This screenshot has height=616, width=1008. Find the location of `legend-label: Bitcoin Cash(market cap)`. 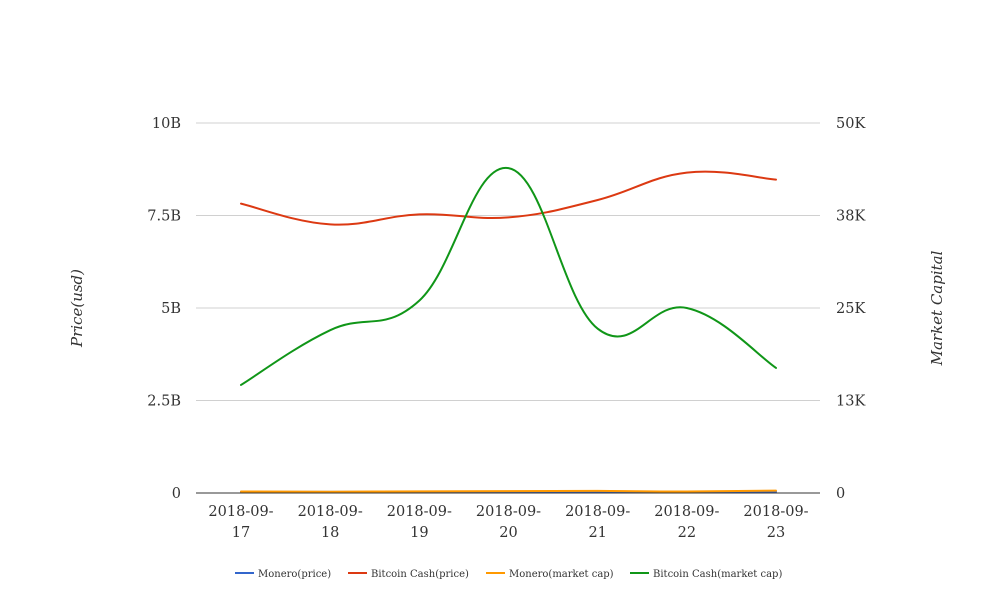

legend-label: Bitcoin Cash(market cap) is located at coordinates (717, 574).